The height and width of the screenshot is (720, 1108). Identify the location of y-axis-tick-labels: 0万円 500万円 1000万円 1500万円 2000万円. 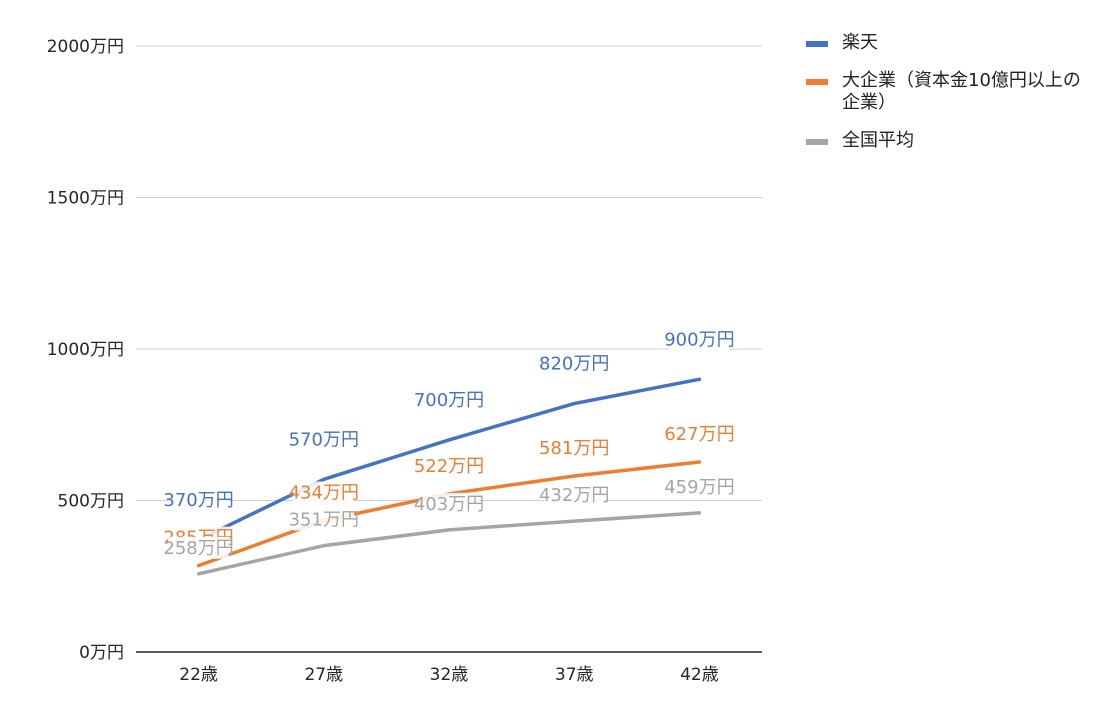
(85, 350).